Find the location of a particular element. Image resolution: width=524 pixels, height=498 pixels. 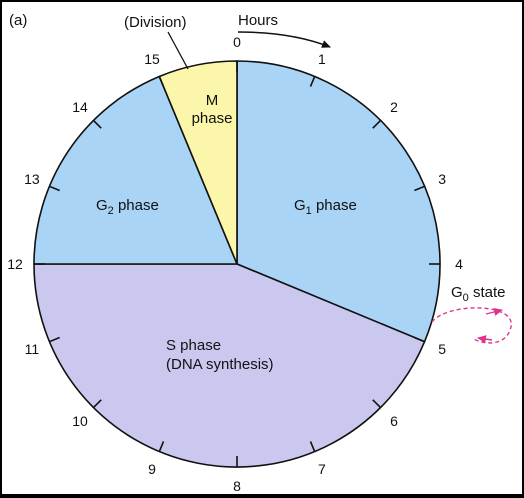

s-phase-label-line2: (DNA synthesis) is located at coordinates (220, 364).